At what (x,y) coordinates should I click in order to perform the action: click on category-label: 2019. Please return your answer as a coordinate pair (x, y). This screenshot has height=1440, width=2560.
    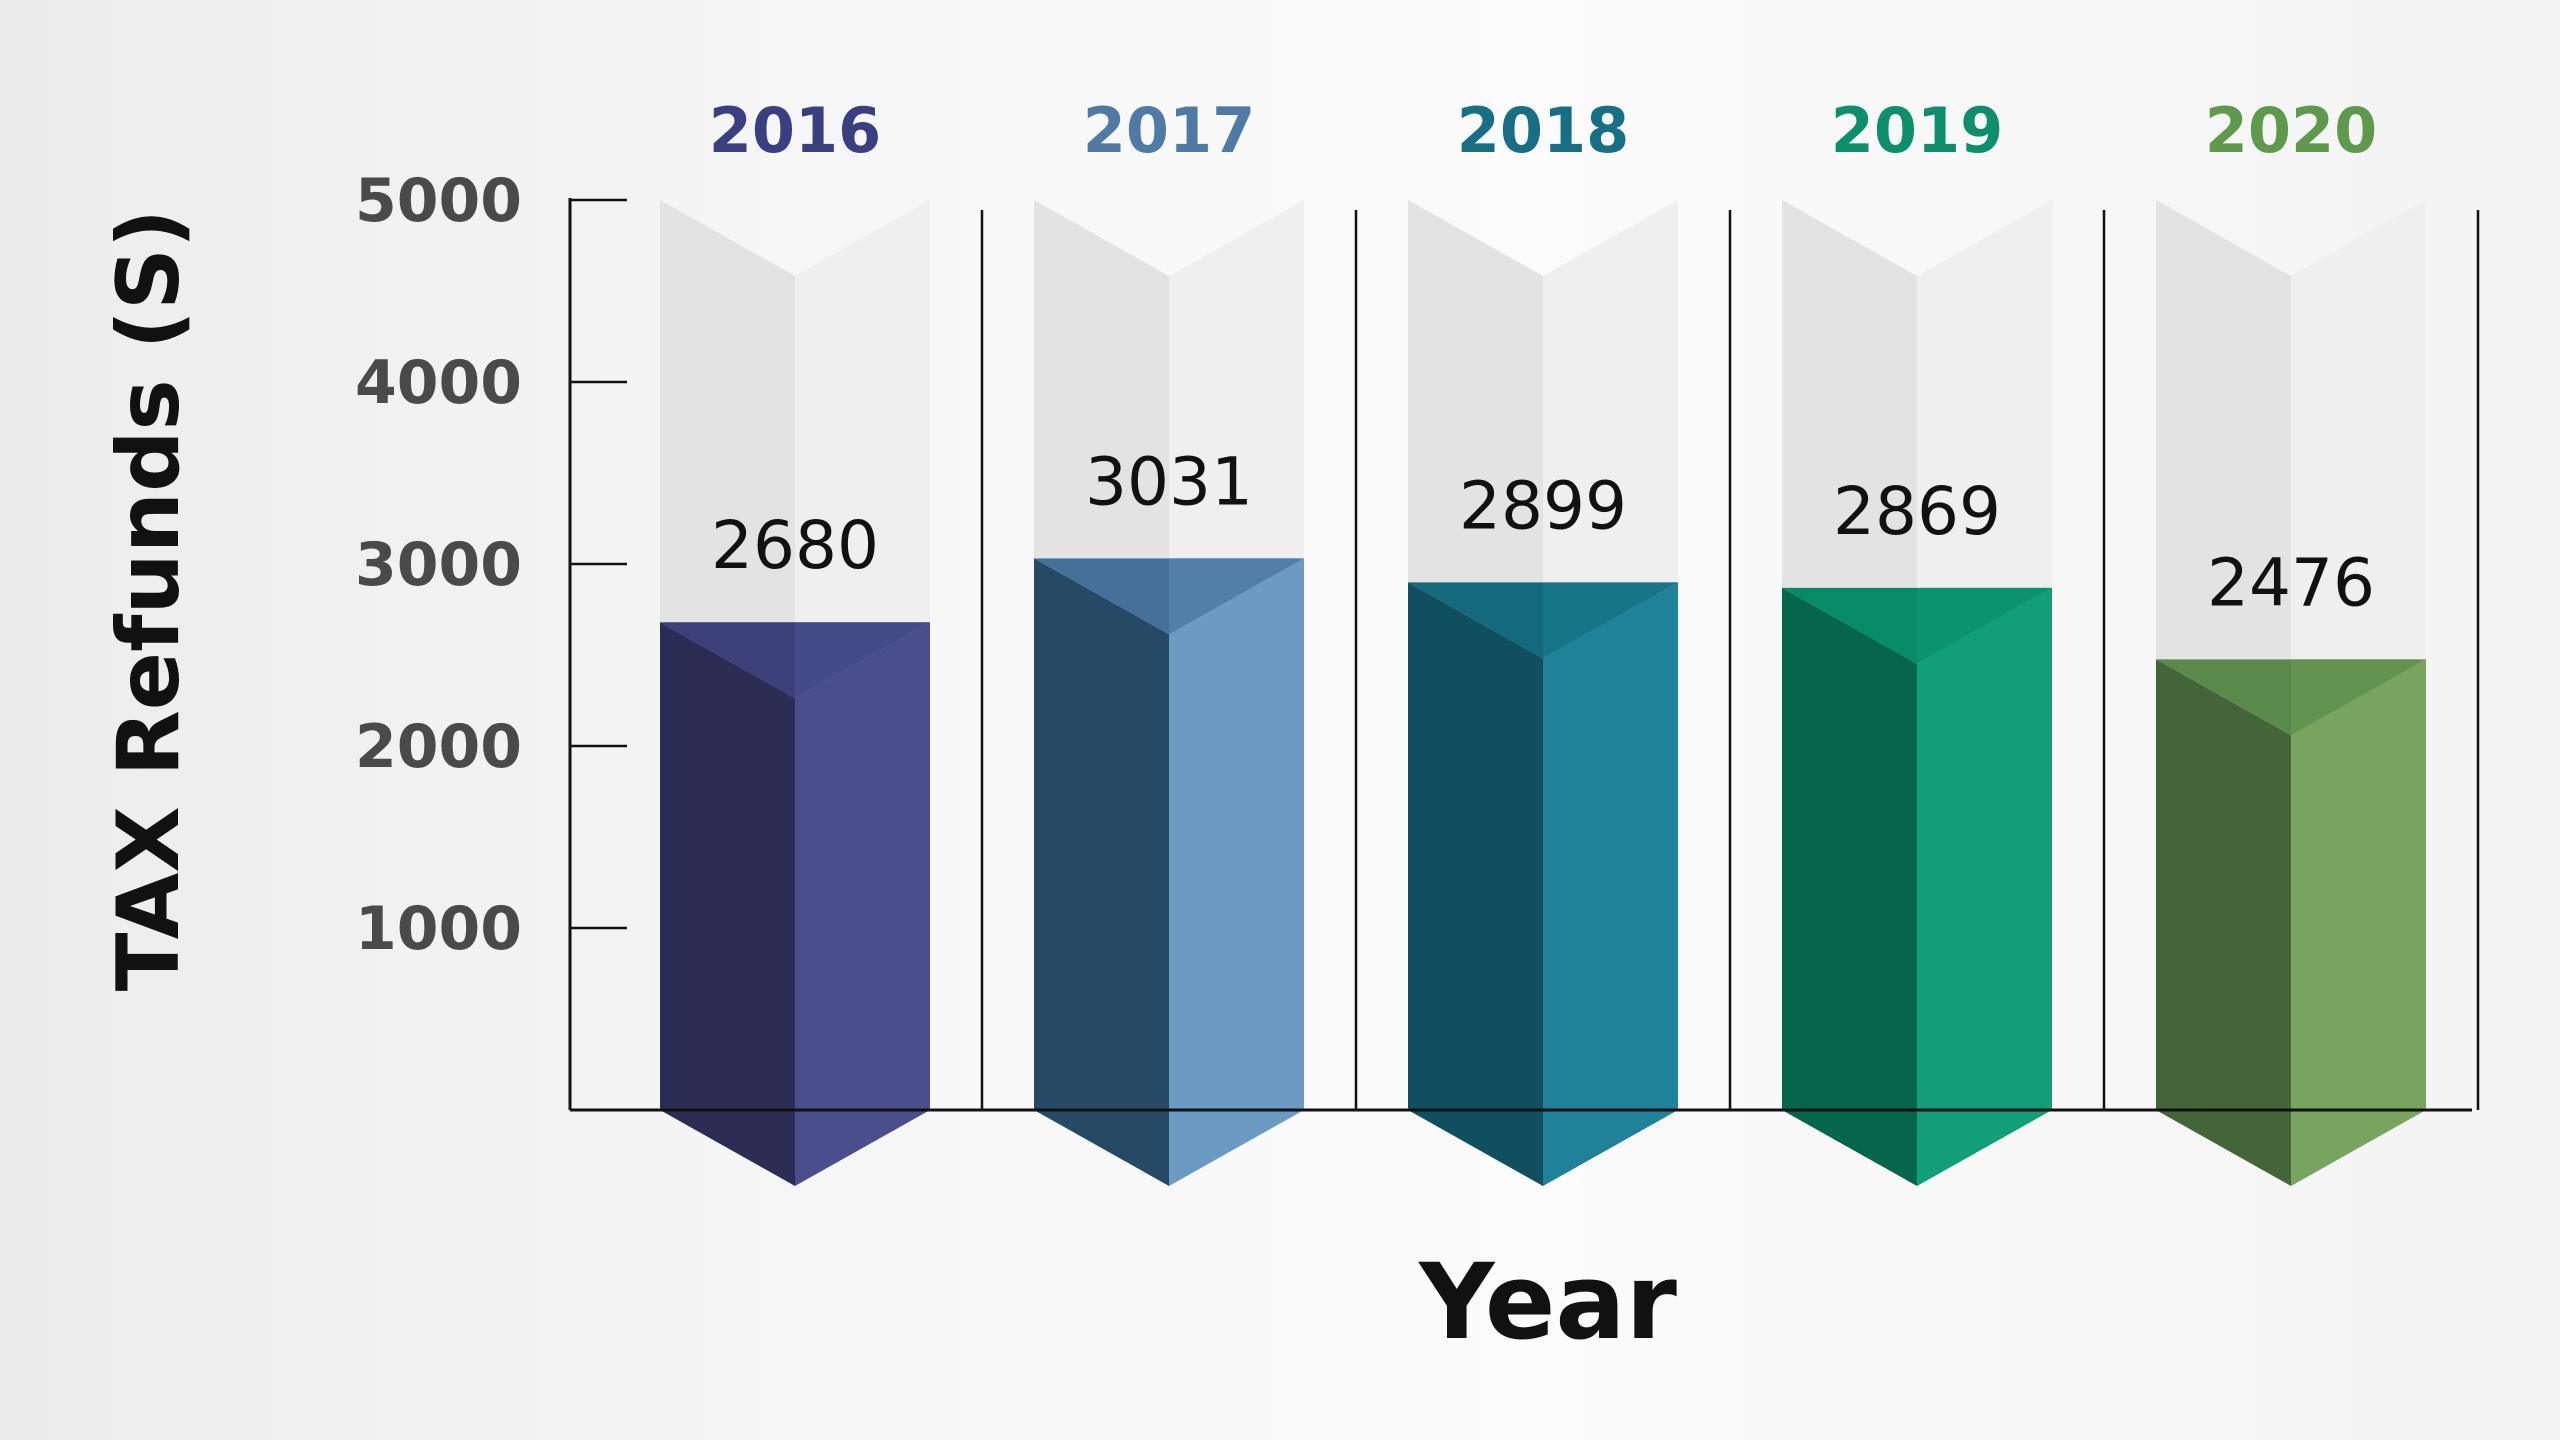
    Looking at the image, I should click on (1917, 130).